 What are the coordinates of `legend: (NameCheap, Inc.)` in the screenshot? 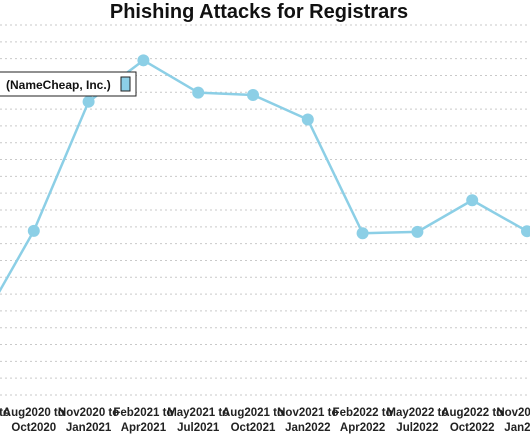 It's located at (68, 84).